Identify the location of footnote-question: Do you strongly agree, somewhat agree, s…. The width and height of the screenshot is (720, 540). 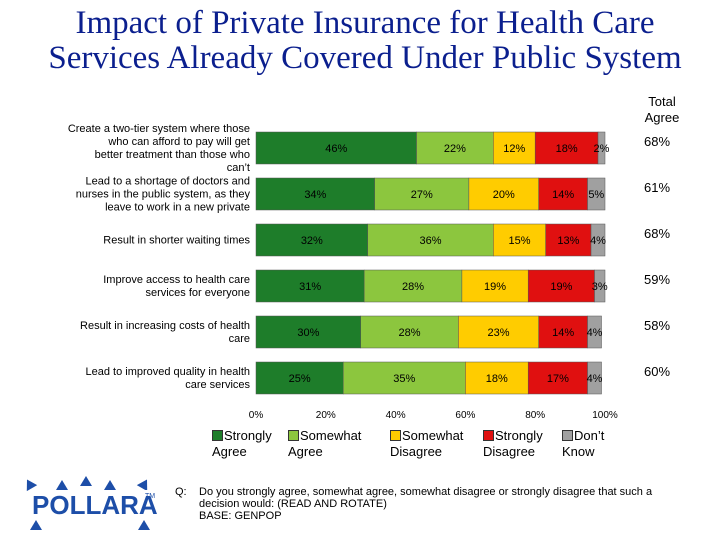
(426, 498).